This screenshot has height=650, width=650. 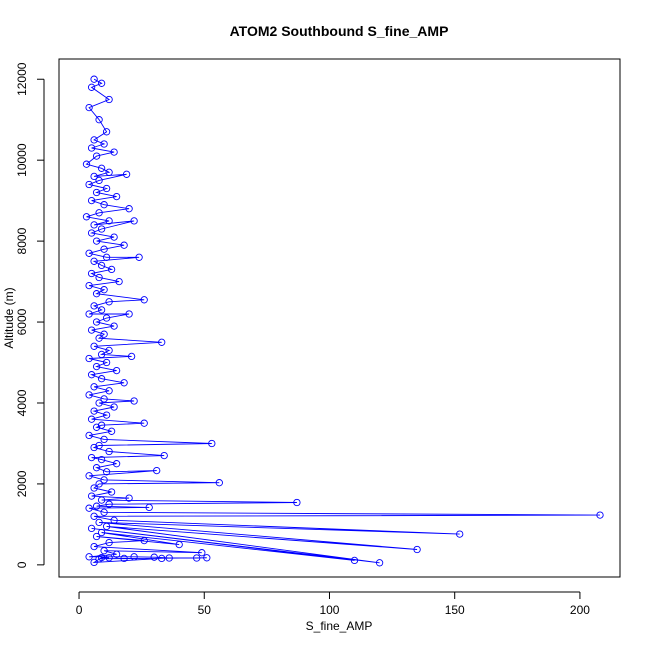 I want to click on x-tick-label: 150, so click(x=455, y=610).